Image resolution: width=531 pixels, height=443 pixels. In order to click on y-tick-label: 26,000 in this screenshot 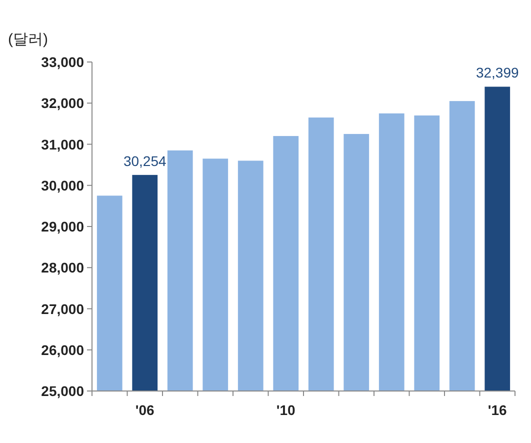, I will do `click(62, 350)`.